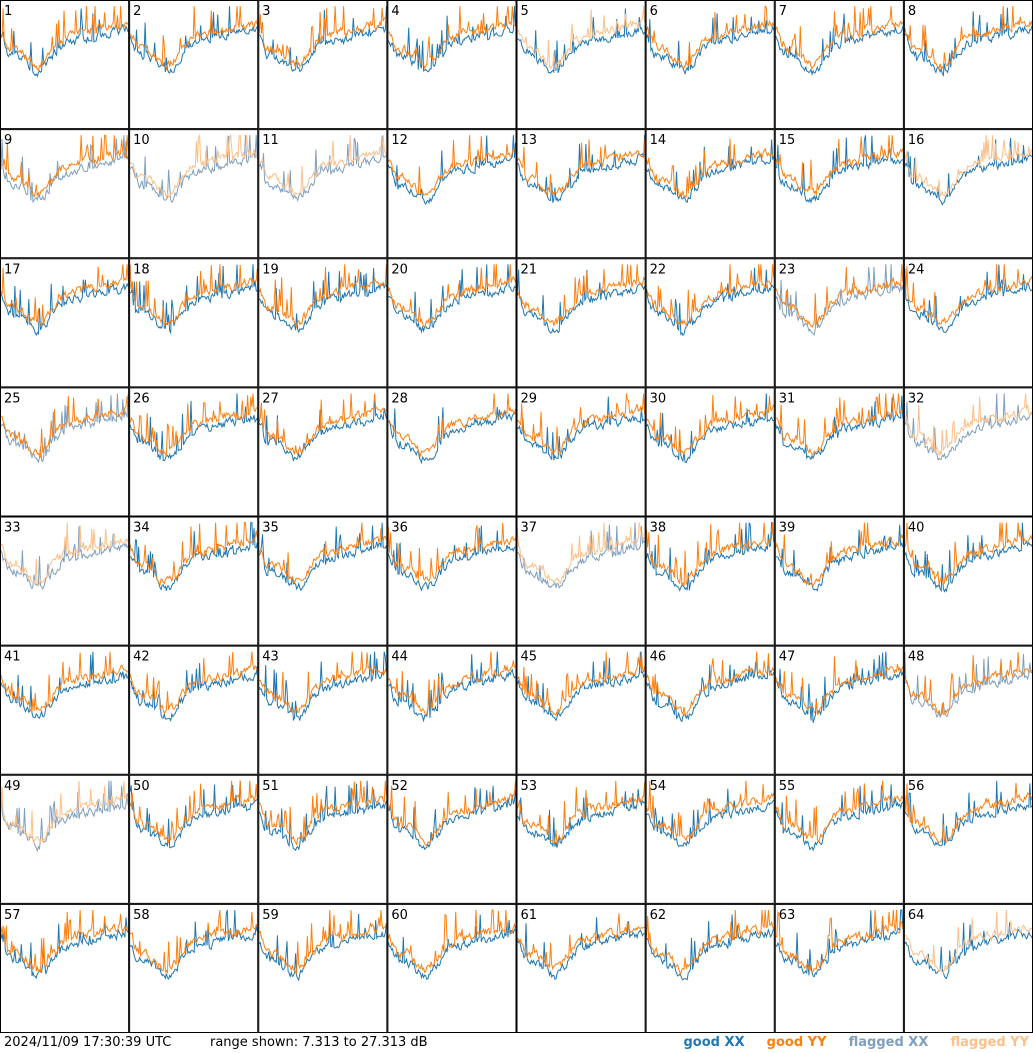  Describe the element at coordinates (452, 581) in the screenshot. I see `panel-36-border` at that location.